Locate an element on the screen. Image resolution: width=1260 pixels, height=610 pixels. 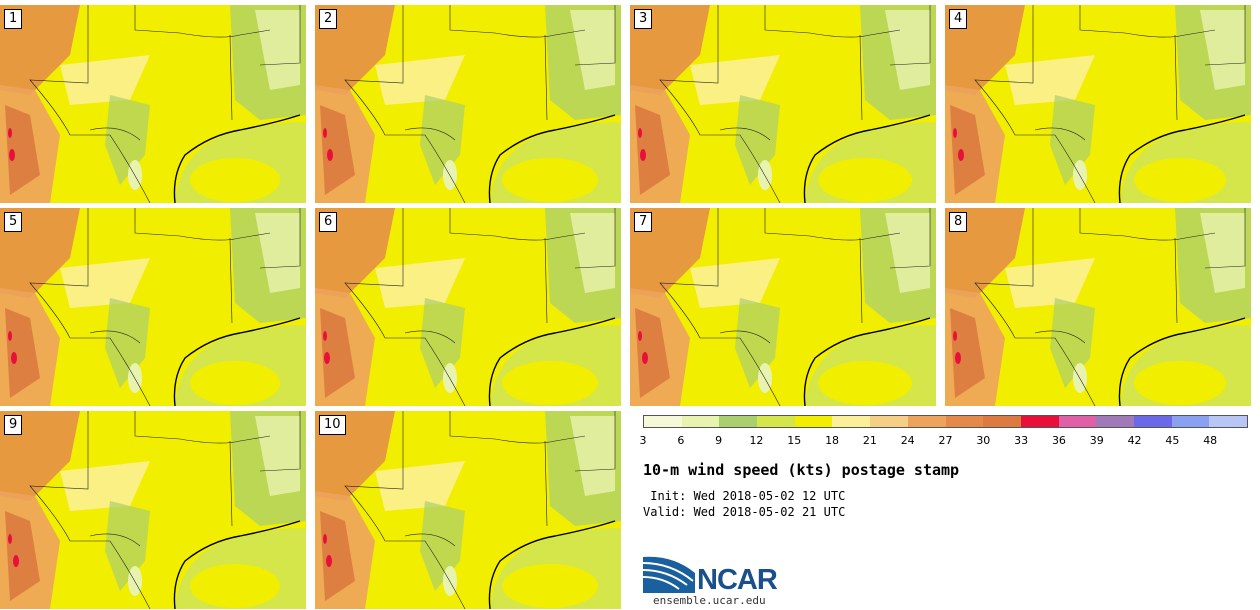
colorbar-tick-label: 24 is located at coordinates (907, 440).